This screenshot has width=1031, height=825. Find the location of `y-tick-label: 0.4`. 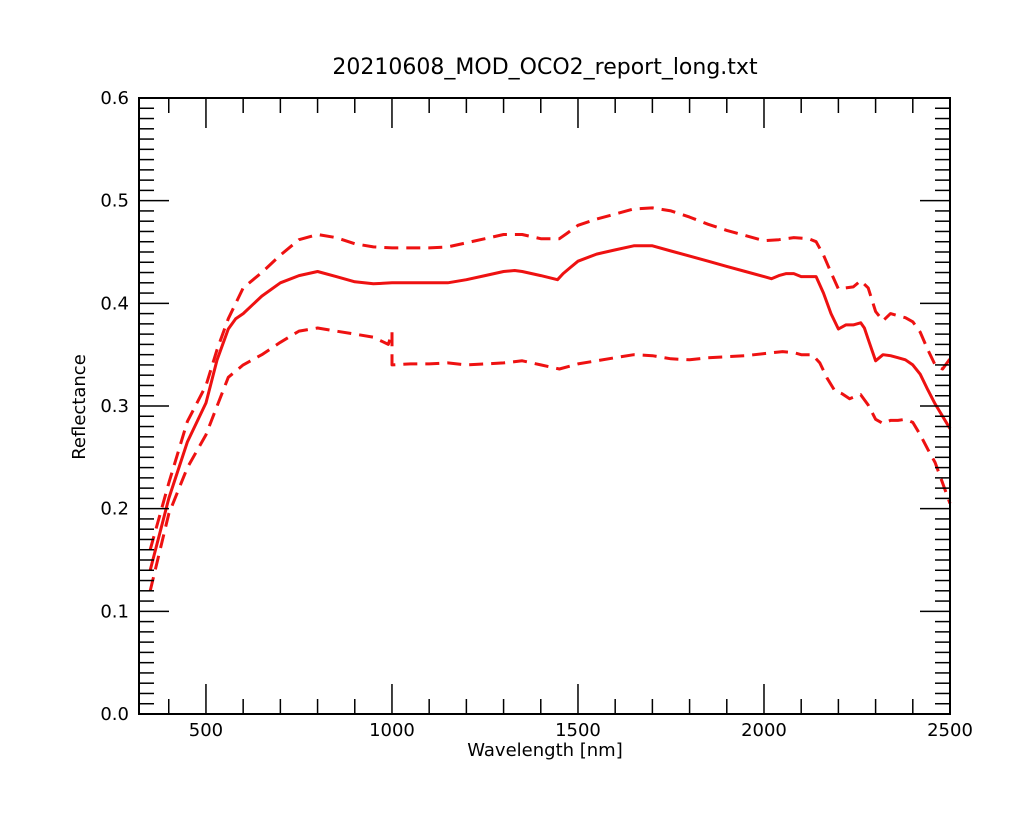

y-tick-label: 0.4 is located at coordinates (114, 303).